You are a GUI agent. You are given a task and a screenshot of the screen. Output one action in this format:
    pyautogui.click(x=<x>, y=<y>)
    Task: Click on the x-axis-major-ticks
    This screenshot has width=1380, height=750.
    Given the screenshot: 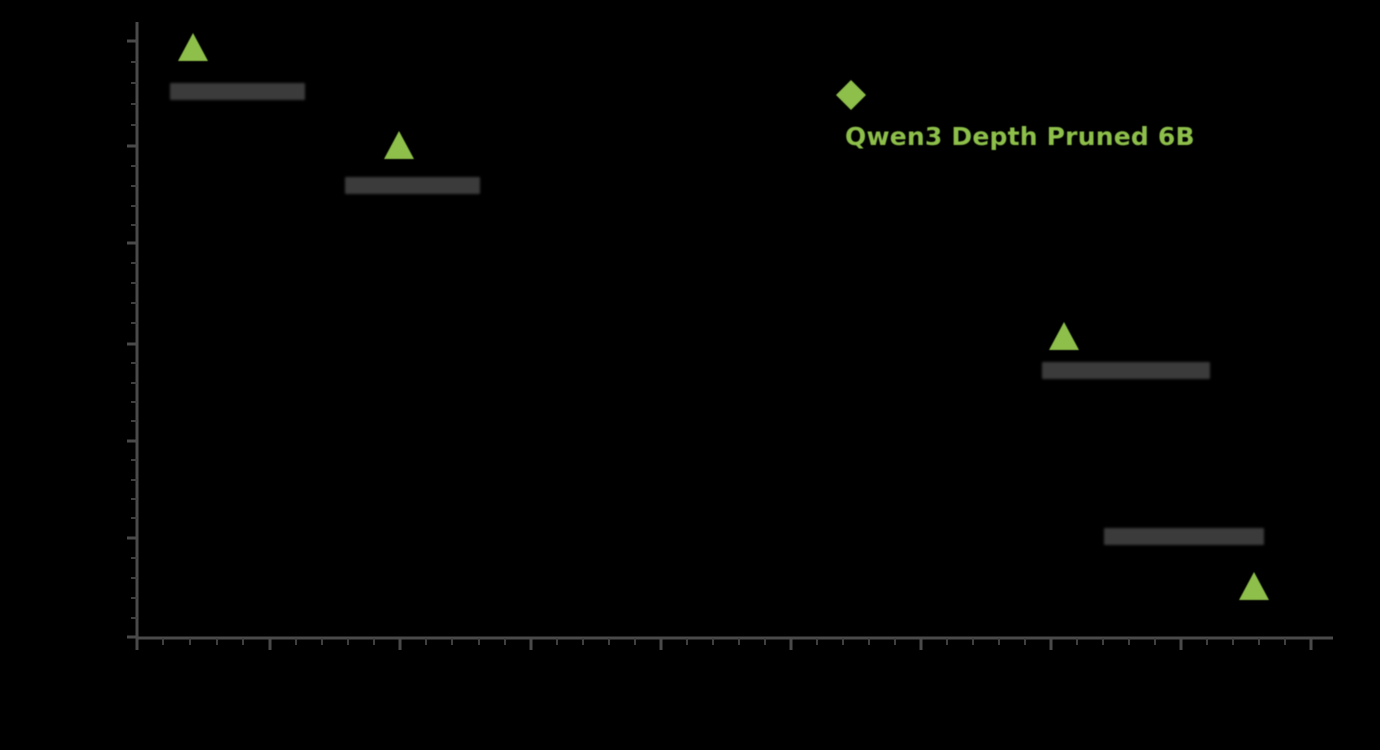 What is the action you would take?
    pyautogui.click(x=724, y=644)
    